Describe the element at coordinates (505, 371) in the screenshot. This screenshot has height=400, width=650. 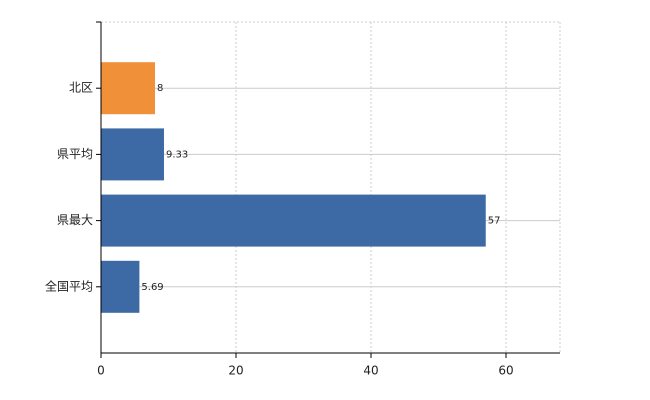
I see `x-tick-label: 60` at that location.